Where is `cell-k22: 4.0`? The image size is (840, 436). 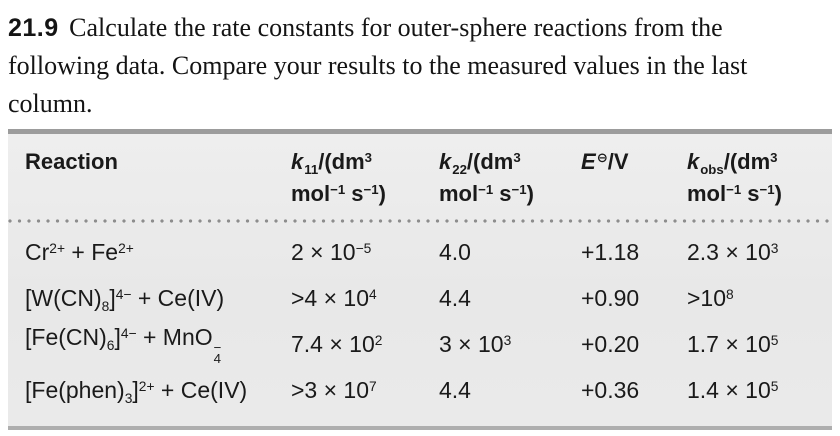 cell-k22: 4.0 is located at coordinates (455, 252).